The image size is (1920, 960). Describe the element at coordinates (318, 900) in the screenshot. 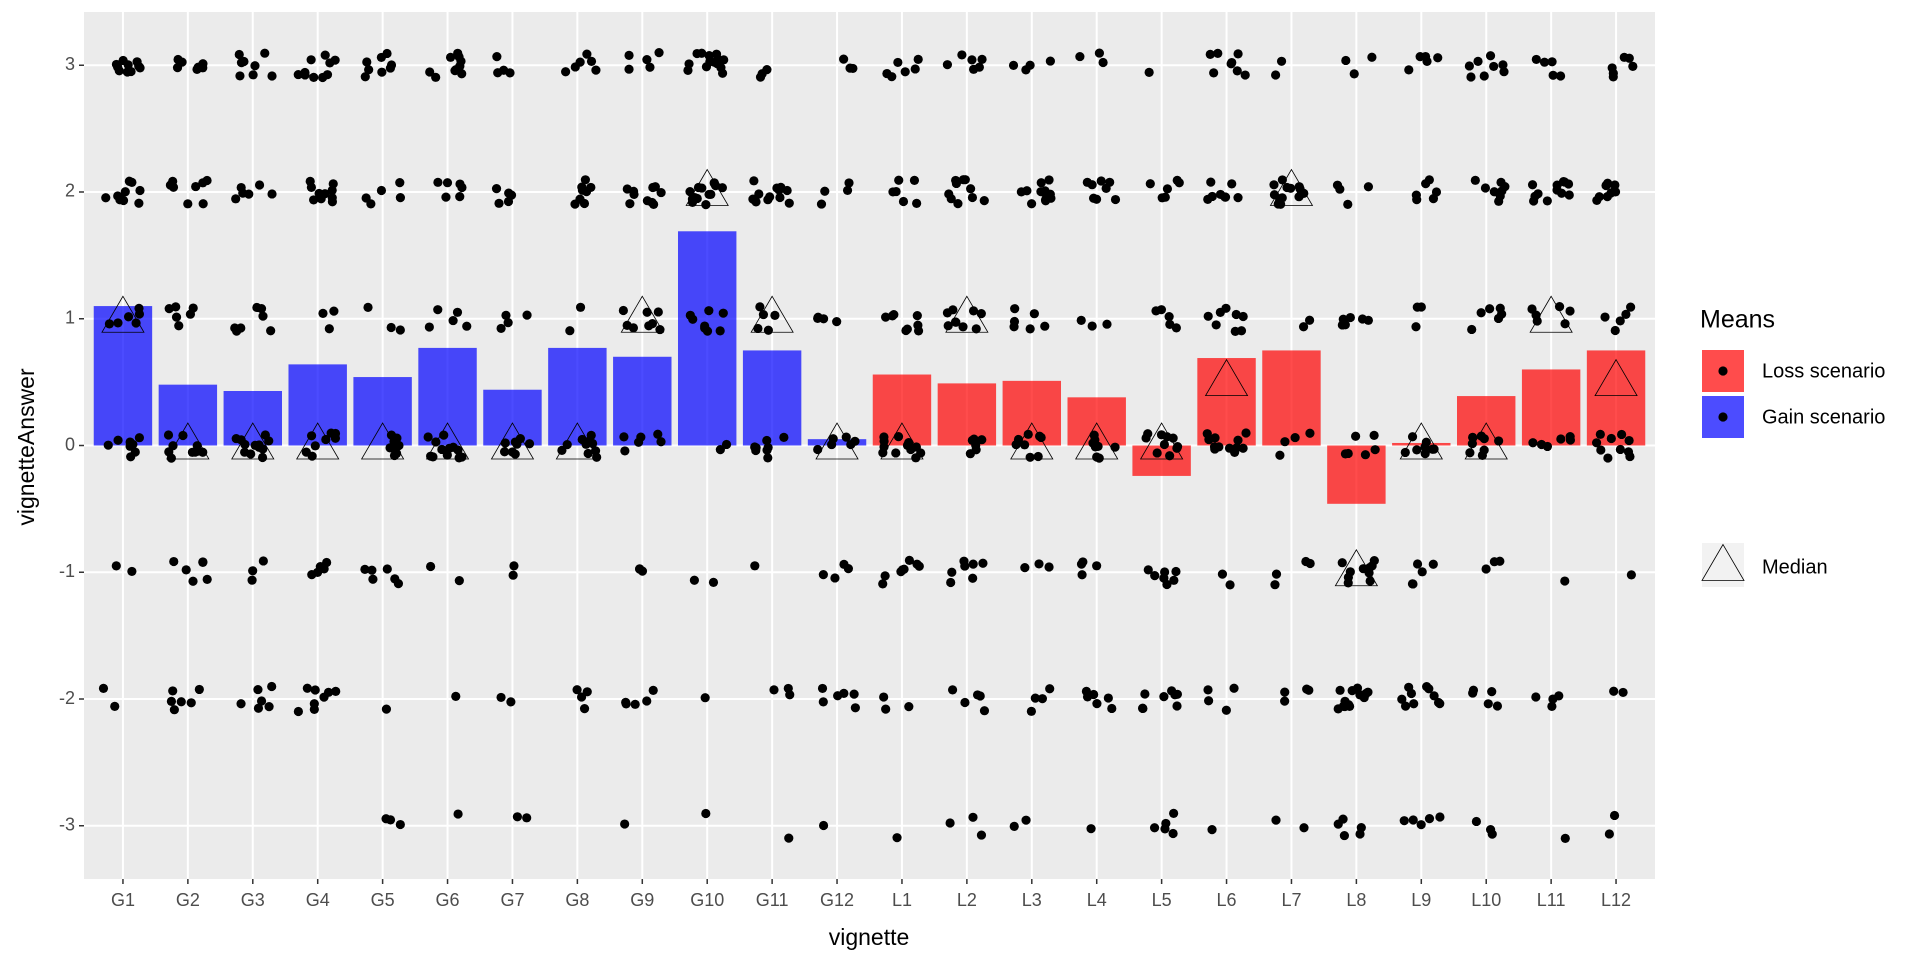

I see `x-tick-label: G4` at that location.